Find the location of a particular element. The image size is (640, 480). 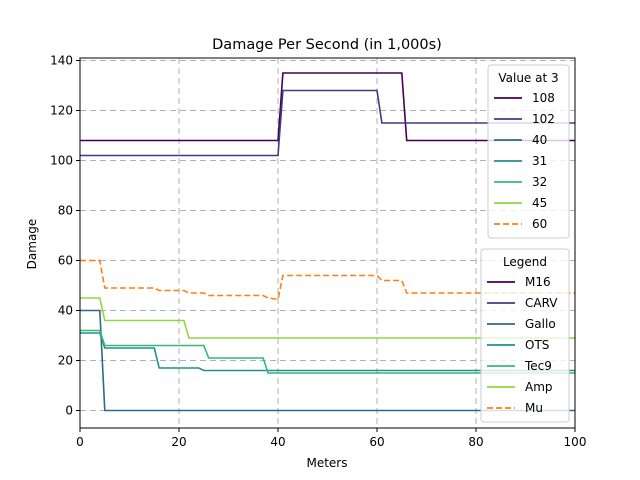

series-line-mu is located at coordinates (327, 280).